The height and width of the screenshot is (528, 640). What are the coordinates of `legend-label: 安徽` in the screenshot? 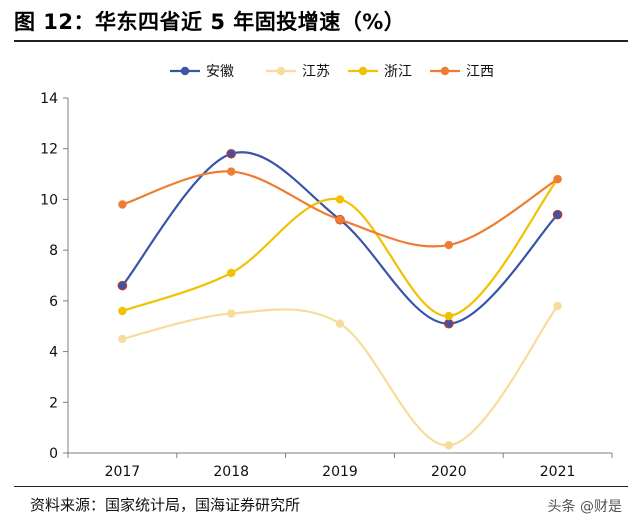 It's located at (220, 72).